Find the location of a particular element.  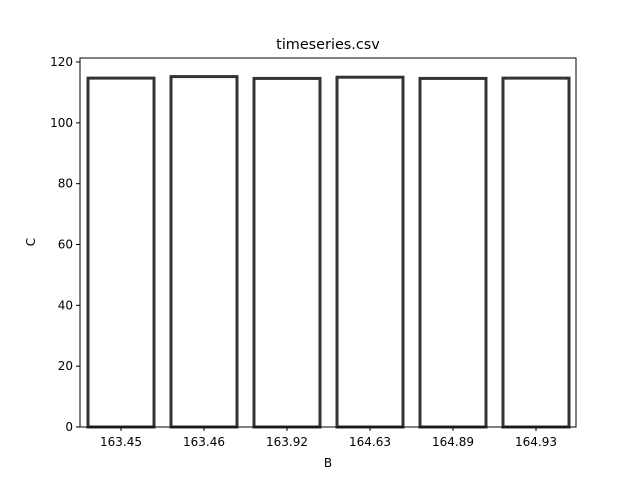

bar-164.63 is located at coordinates (370, 252).